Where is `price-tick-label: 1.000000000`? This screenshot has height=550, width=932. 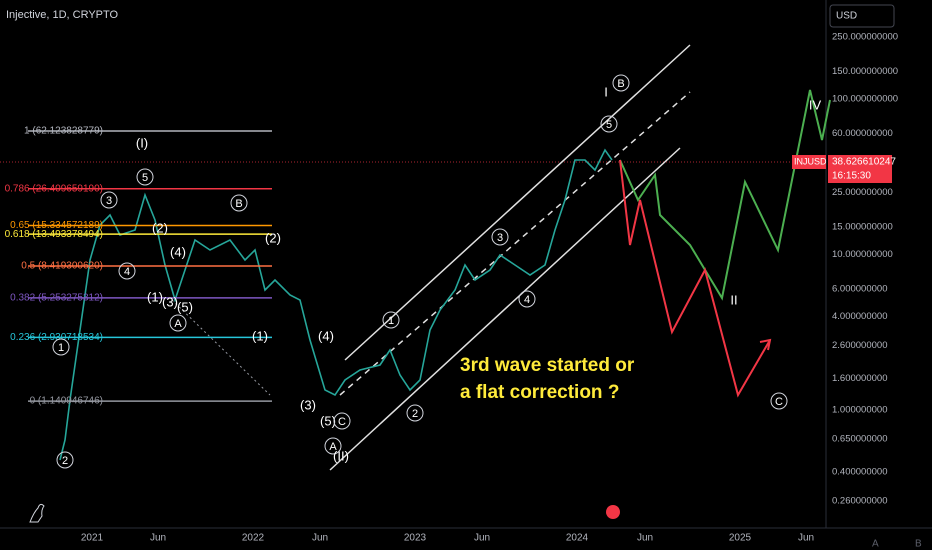 price-tick-label: 1.000000000 is located at coordinates (859, 410).